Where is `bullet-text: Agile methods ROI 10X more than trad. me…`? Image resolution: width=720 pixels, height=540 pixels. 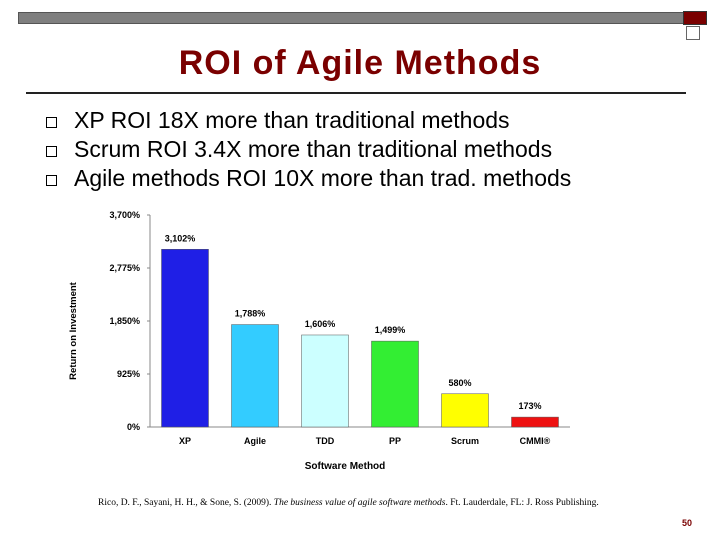
bullet-text: Agile methods ROI 10X more than trad. me… is located at coordinates (323, 178).